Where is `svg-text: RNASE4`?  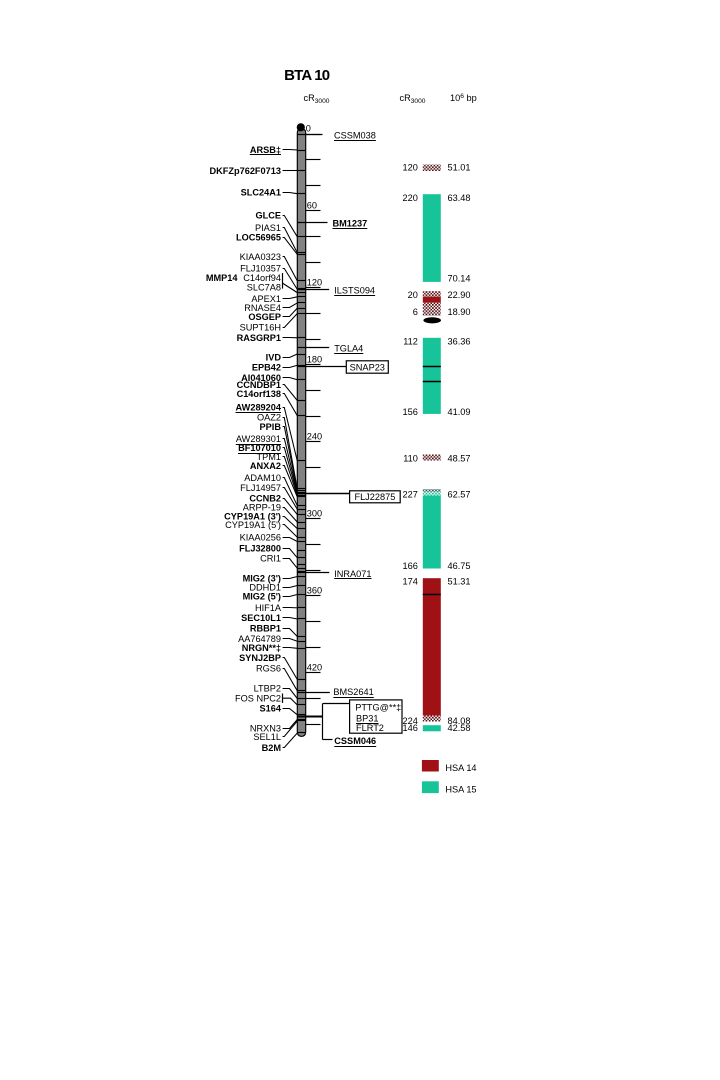 svg-text: RNASE4 is located at coordinates (262, 308).